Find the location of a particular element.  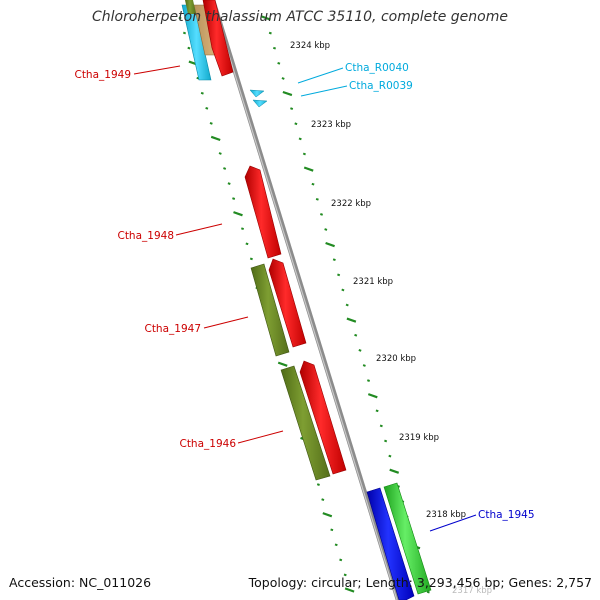

scale-label-2323: 2323 kbp is located at coordinates (331, 125).